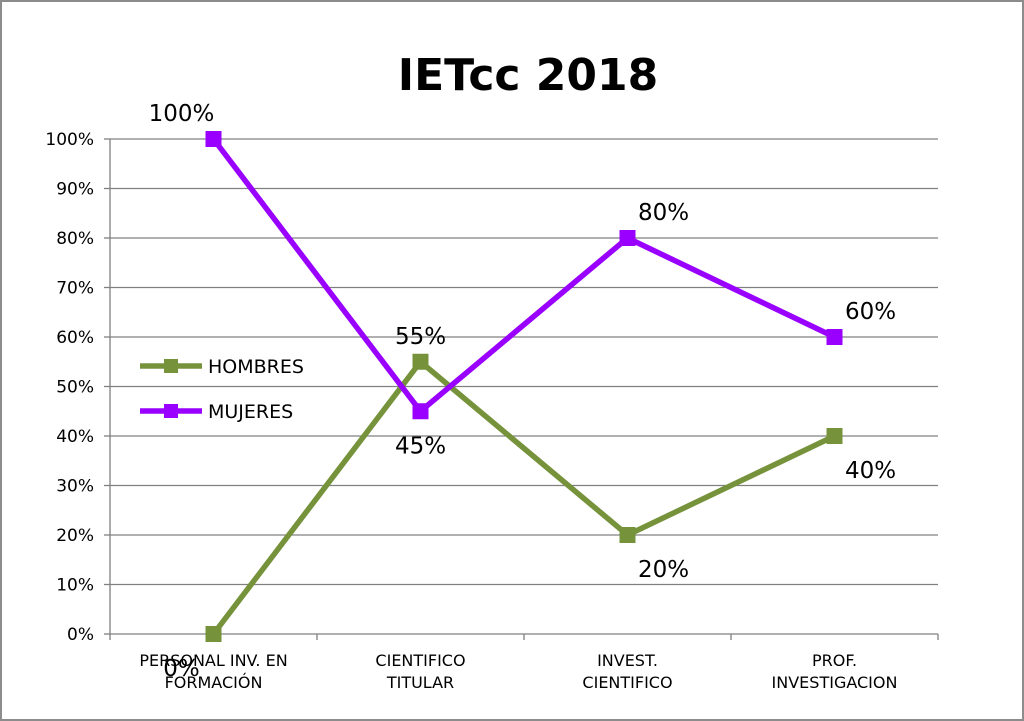  Describe the element at coordinates (870, 471) in the screenshot. I see `data-label: 40%` at that location.